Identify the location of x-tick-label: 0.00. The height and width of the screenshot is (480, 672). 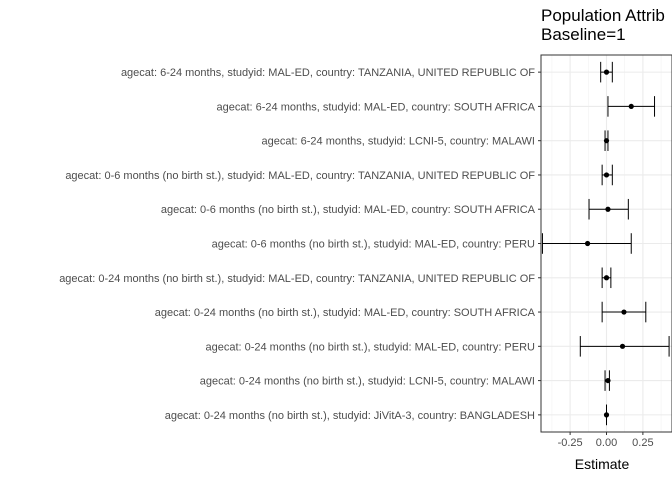
(606, 443).